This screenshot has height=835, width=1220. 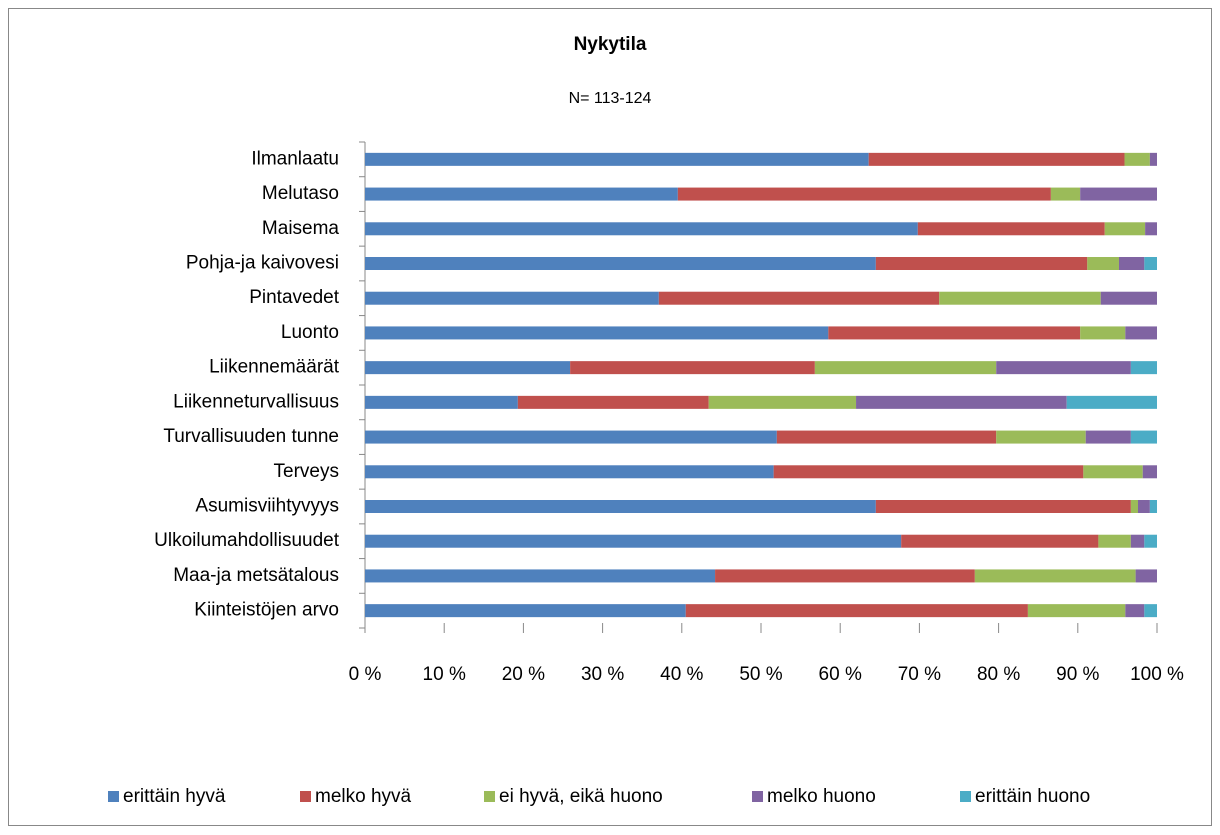 I want to click on y-tick-label: Maisema, so click(x=301, y=228).